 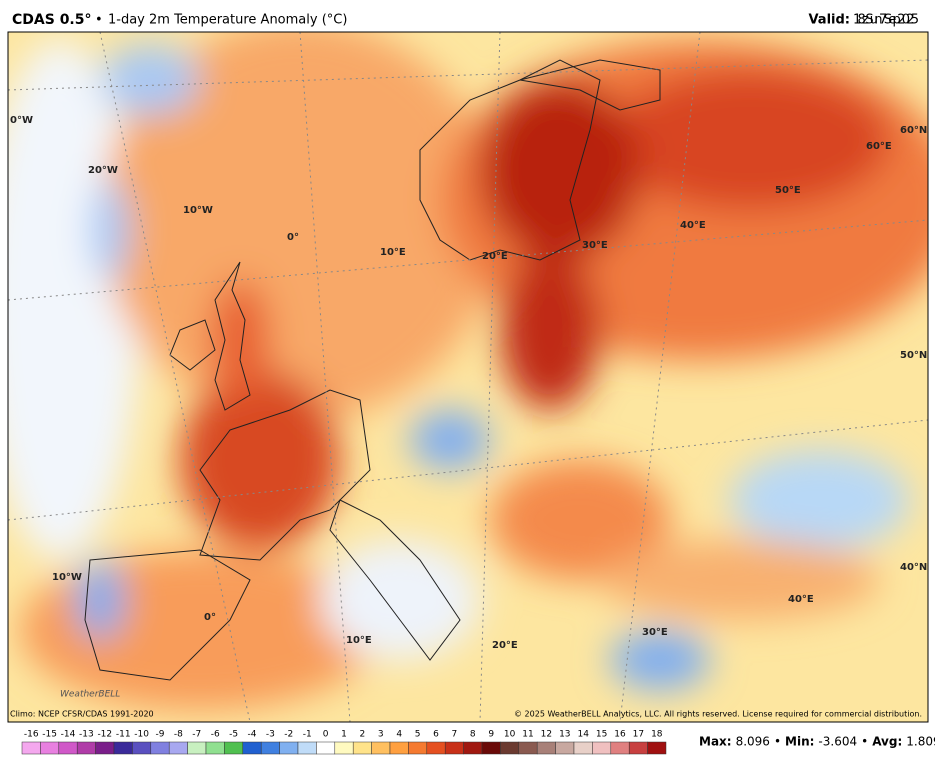 What do you see at coordinates (160, 735) in the screenshot?
I see `colorbar-label: -9` at bounding box center [160, 735].